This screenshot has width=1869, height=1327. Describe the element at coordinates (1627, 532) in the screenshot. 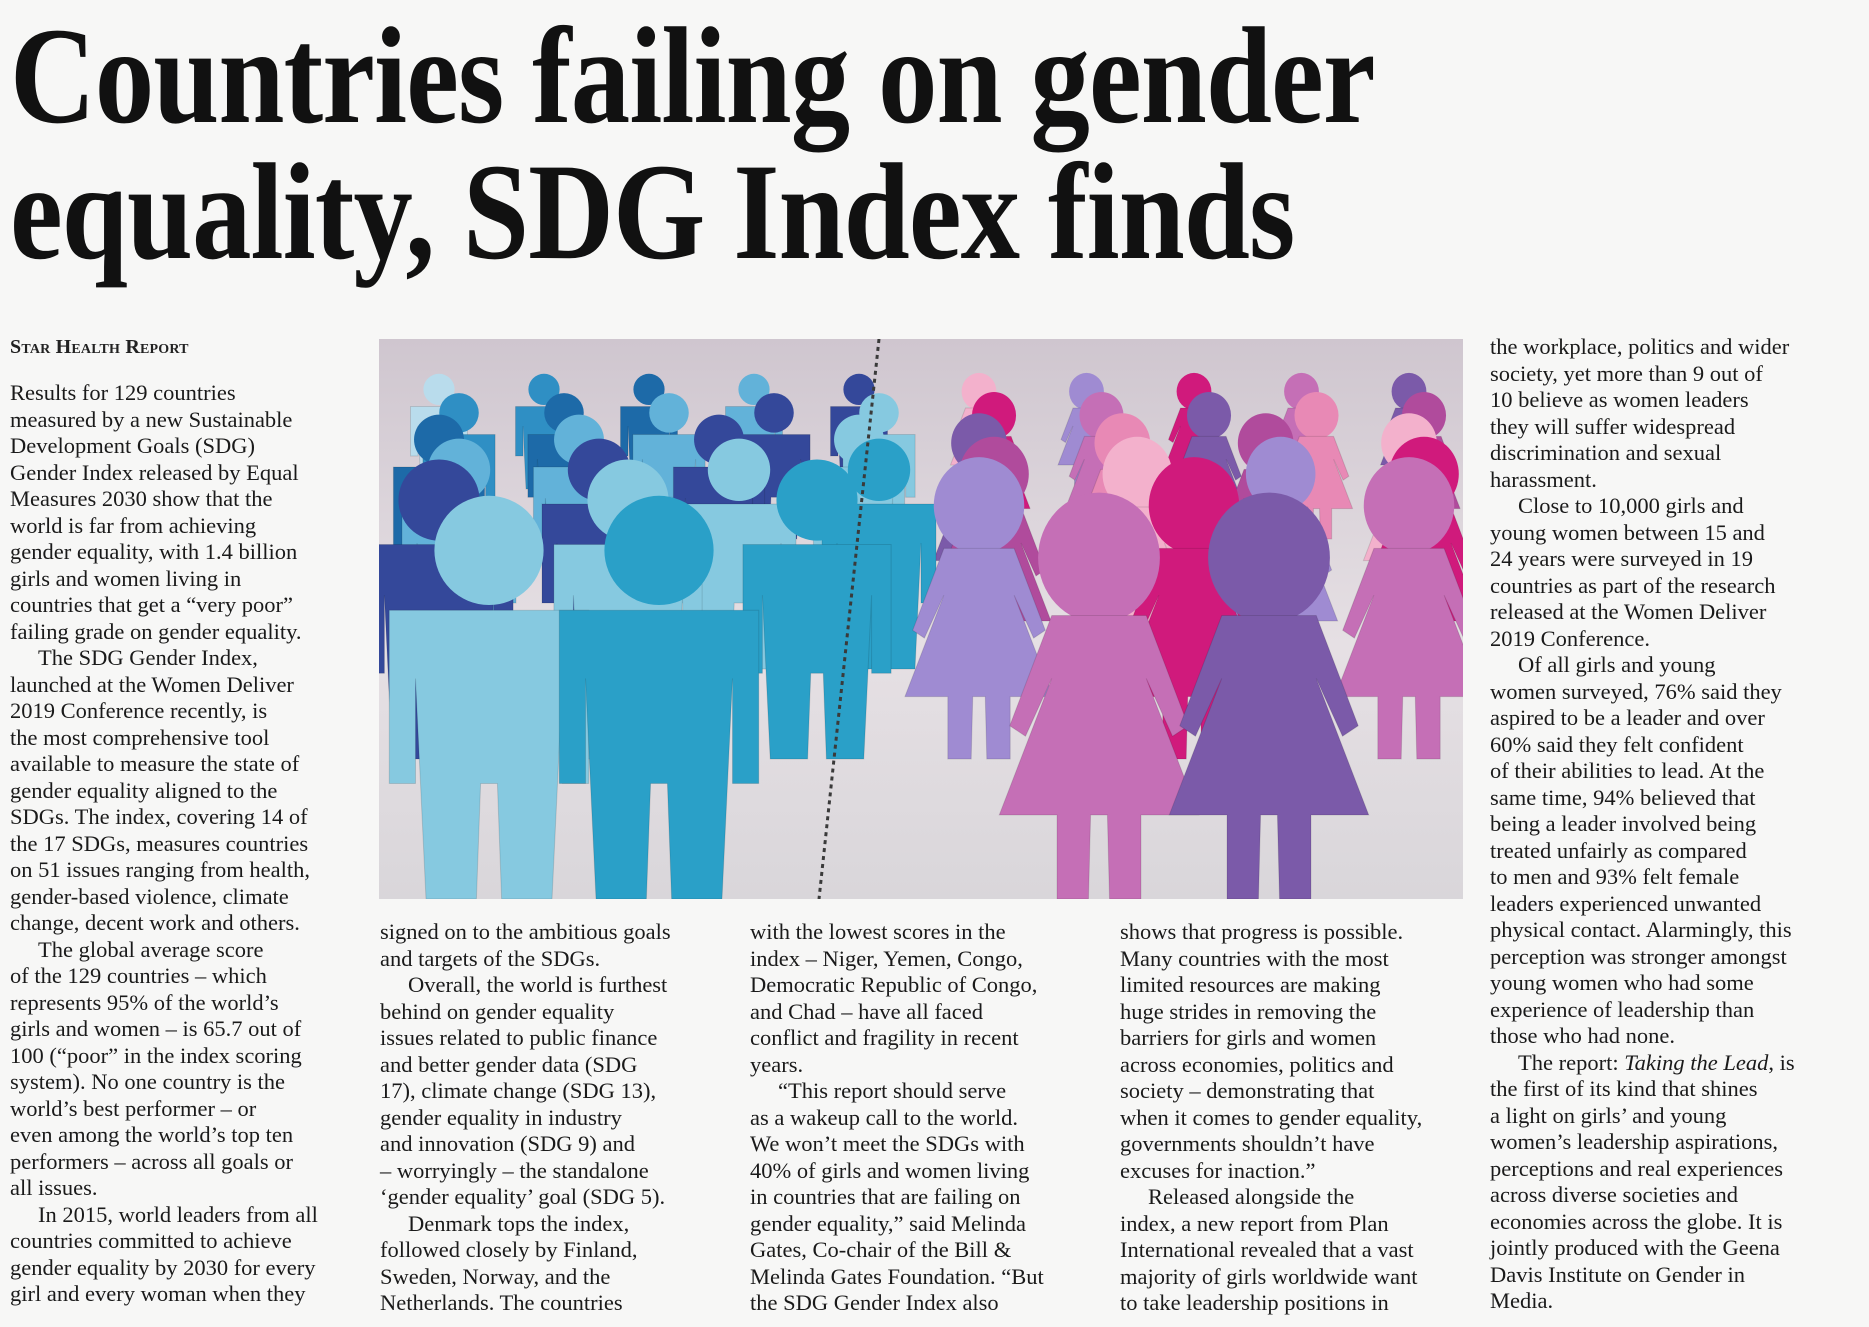

I see `text-line: young women between 15 and` at that location.